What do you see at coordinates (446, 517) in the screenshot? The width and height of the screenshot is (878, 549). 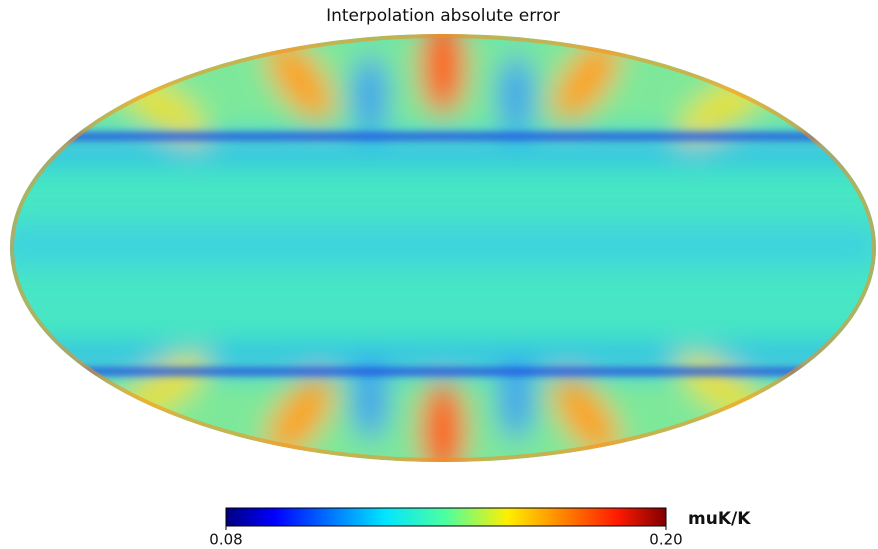 I see `colorbar` at bounding box center [446, 517].